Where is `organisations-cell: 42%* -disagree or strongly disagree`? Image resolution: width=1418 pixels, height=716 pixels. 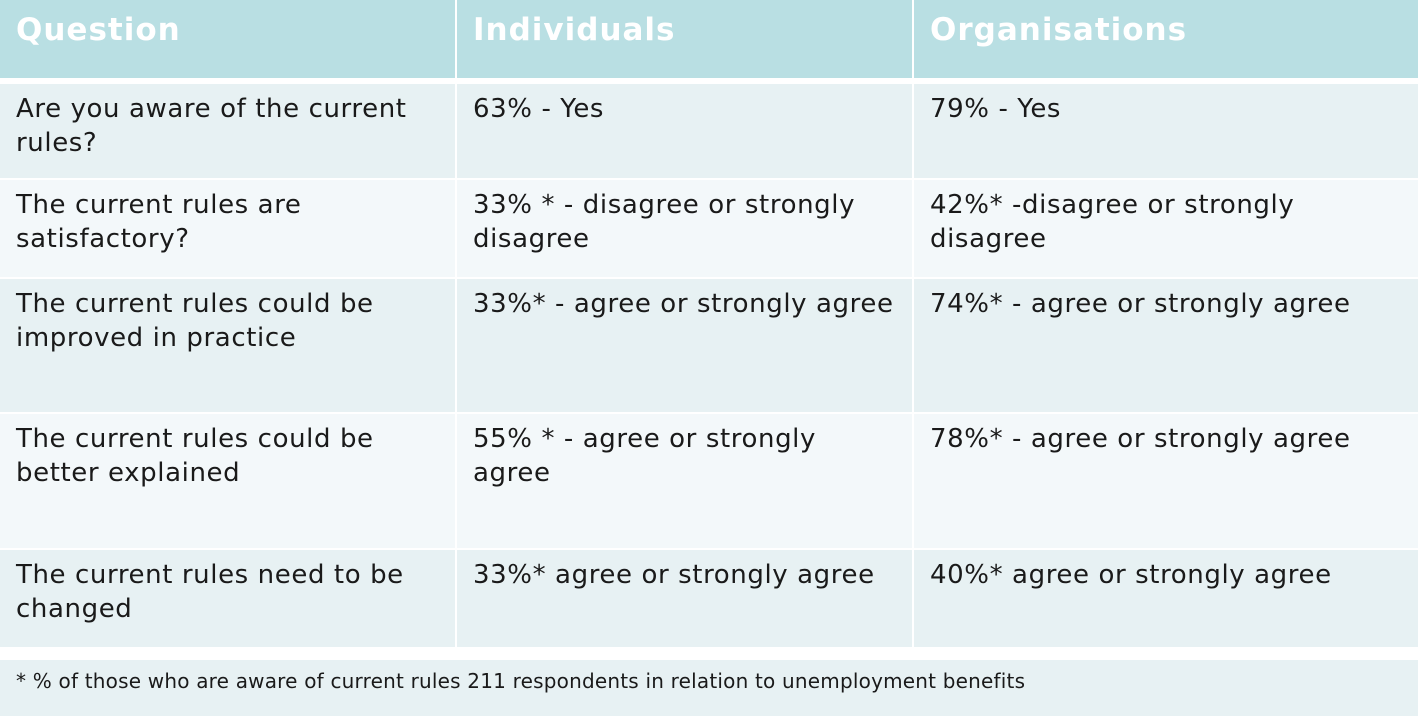
organisations-cell: 42%* -disagree or strongly disagree is located at coordinates (1166, 229).